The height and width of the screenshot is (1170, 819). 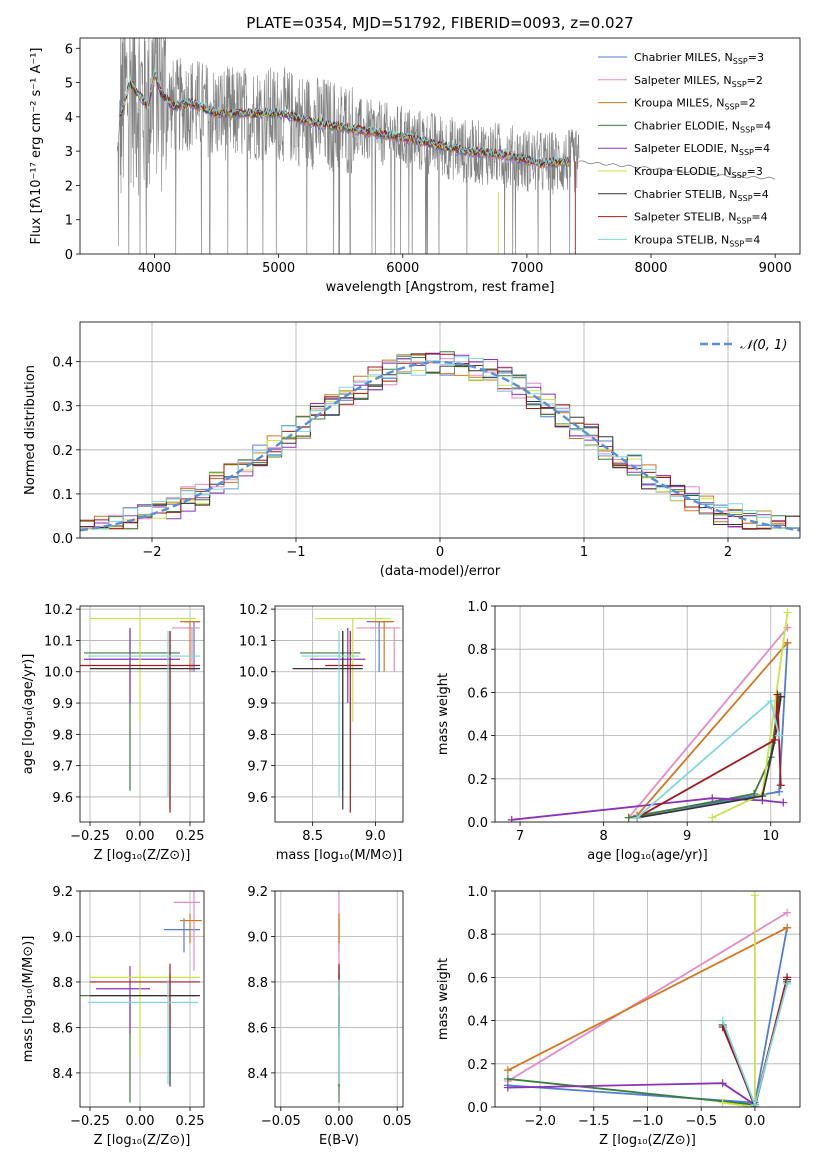 What do you see at coordinates (477, 935) in the screenshot?
I see `y-tick-label: 0.8` at bounding box center [477, 935].